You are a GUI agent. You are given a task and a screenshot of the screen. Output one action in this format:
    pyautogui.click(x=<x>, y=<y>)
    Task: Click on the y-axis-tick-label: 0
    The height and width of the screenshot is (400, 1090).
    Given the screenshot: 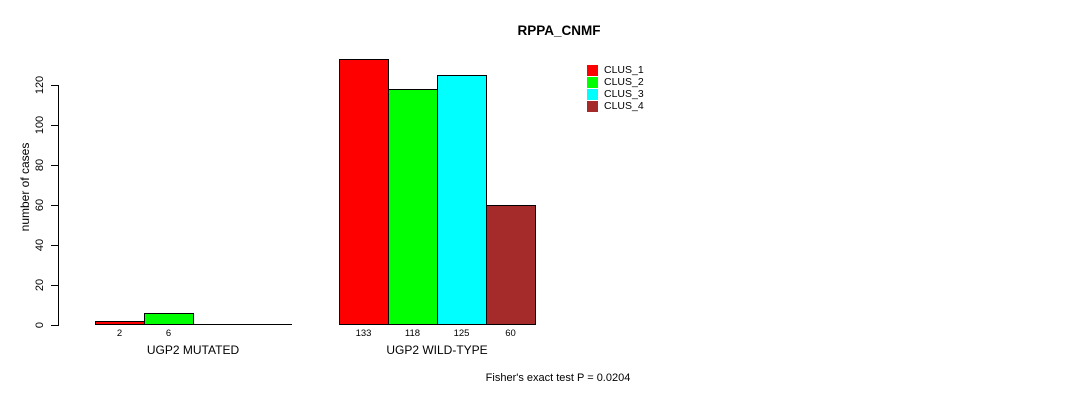 What is the action you would take?
    pyautogui.click(x=40, y=325)
    